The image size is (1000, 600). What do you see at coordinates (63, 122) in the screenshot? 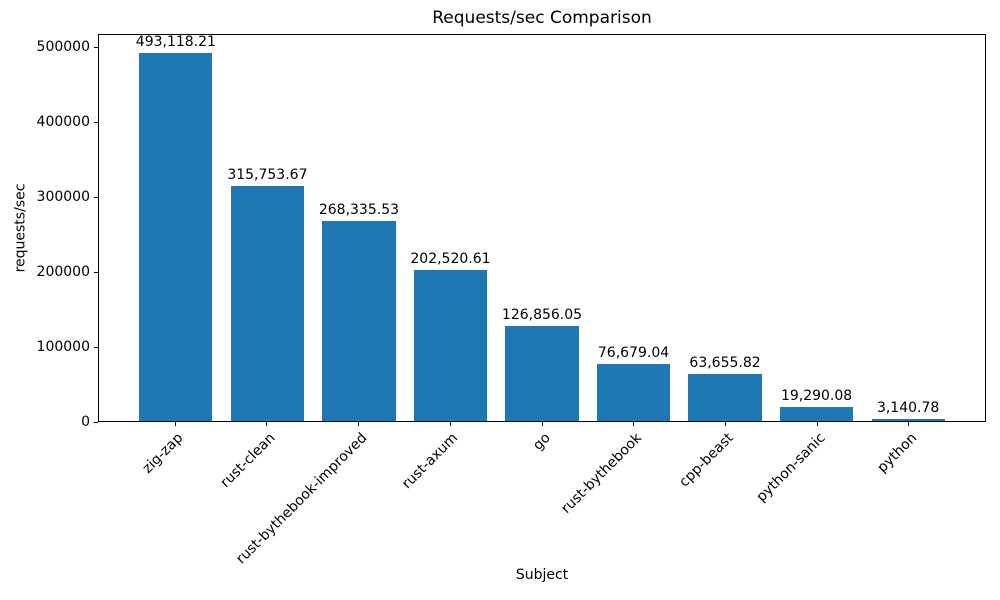
I see `y-tick-label: 400000` at bounding box center [63, 122].